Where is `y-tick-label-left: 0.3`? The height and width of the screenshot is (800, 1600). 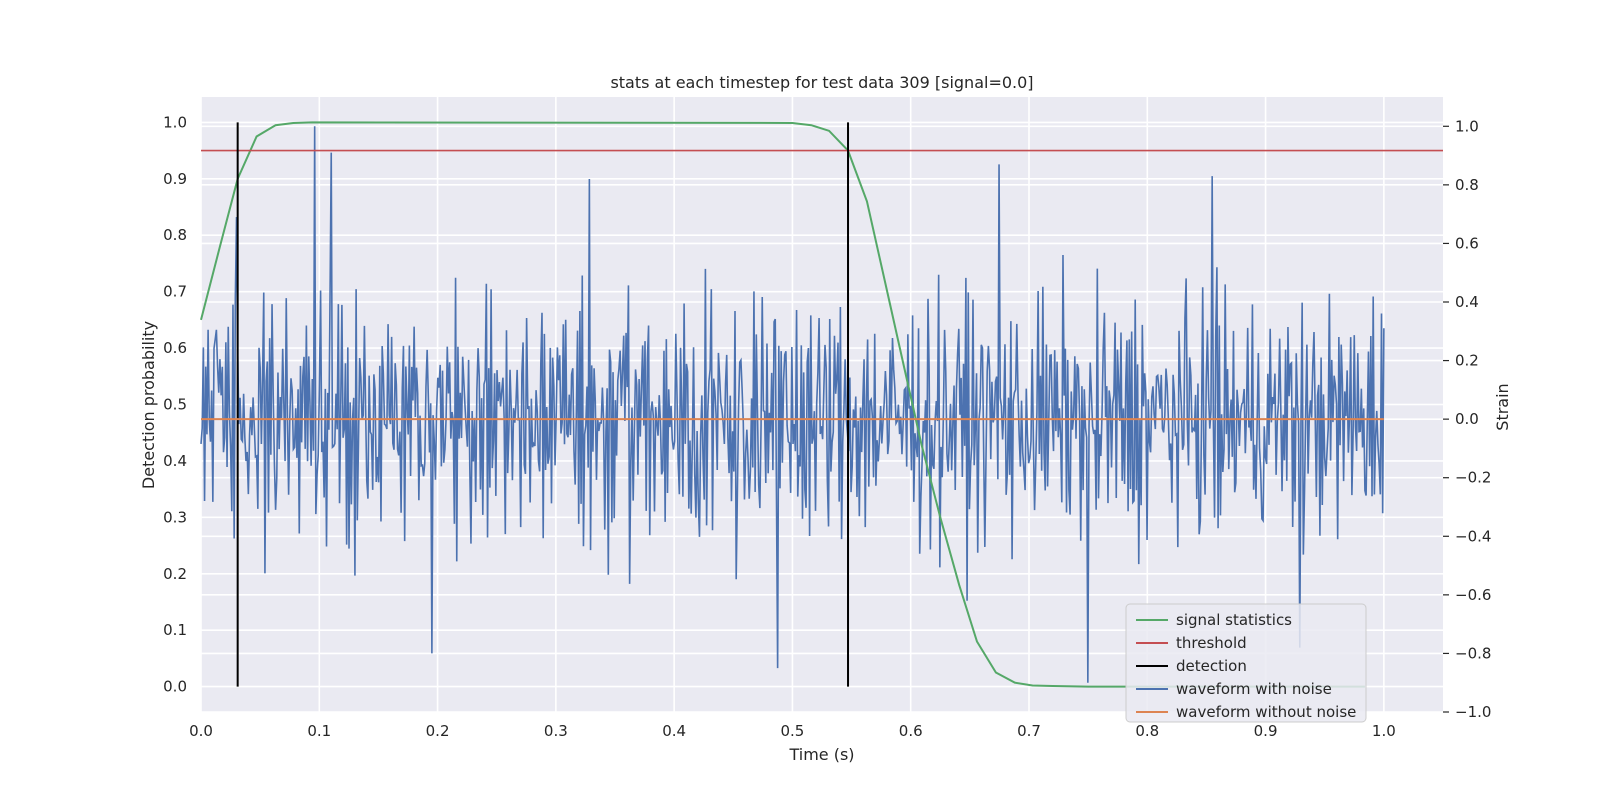
y-tick-label-left: 0.3 is located at coordinates (175, 517).